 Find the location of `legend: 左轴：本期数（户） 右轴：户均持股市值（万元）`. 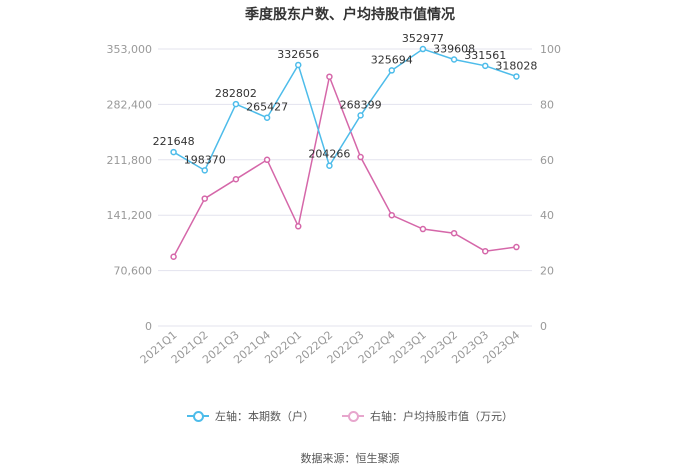

legend: 左轴：本期数（户） 右轴：户均持股市值（万元） is located at coordinates (350, 416).